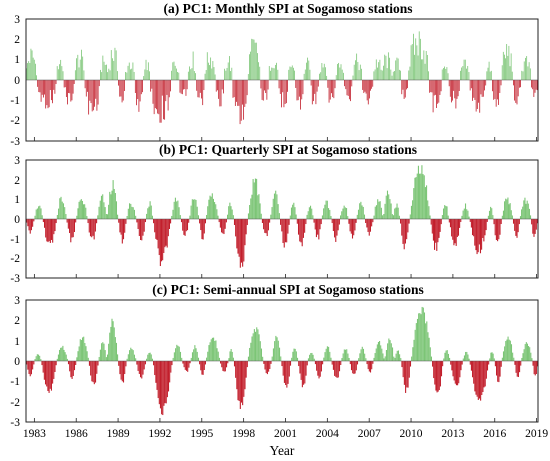  I want to click on panel-c-ytick: 2, so click(17, 321).